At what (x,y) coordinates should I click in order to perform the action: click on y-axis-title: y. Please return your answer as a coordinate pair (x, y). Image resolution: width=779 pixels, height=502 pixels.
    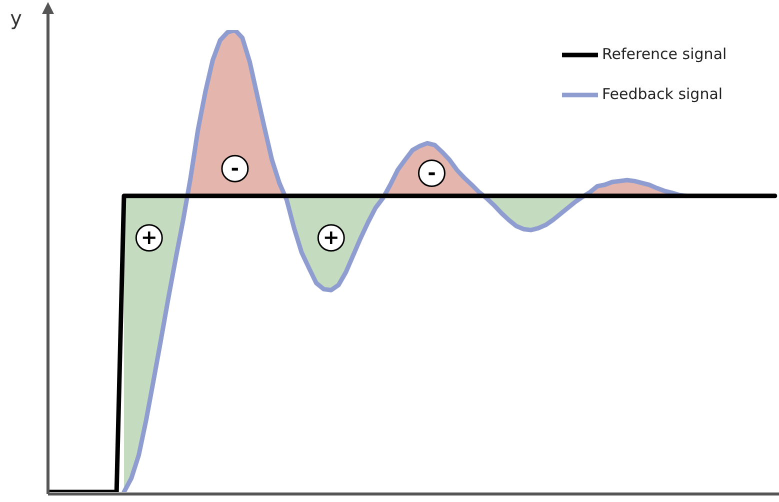
    Looking at the image, I should click on (16, 18).